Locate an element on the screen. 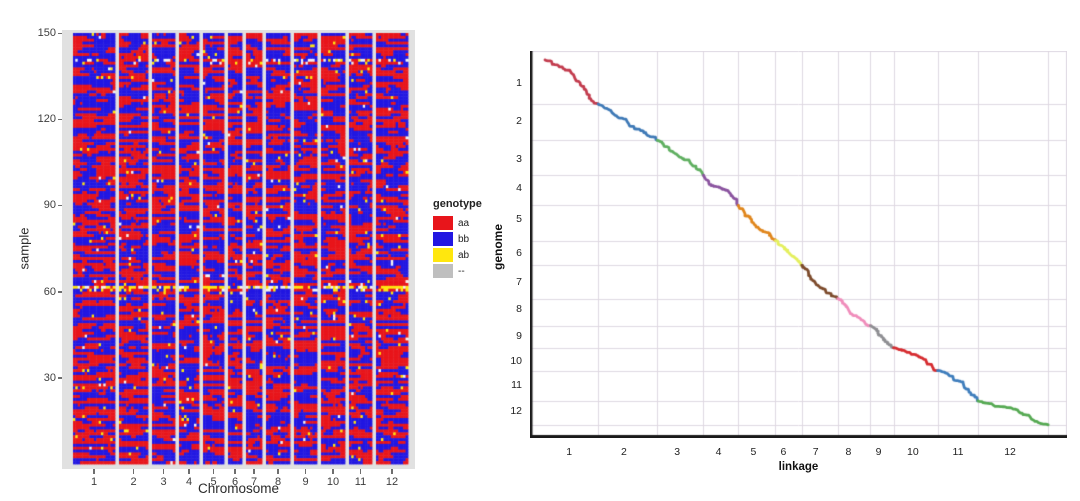  legend-item-aa: aa is located at coordinates (468, 223).